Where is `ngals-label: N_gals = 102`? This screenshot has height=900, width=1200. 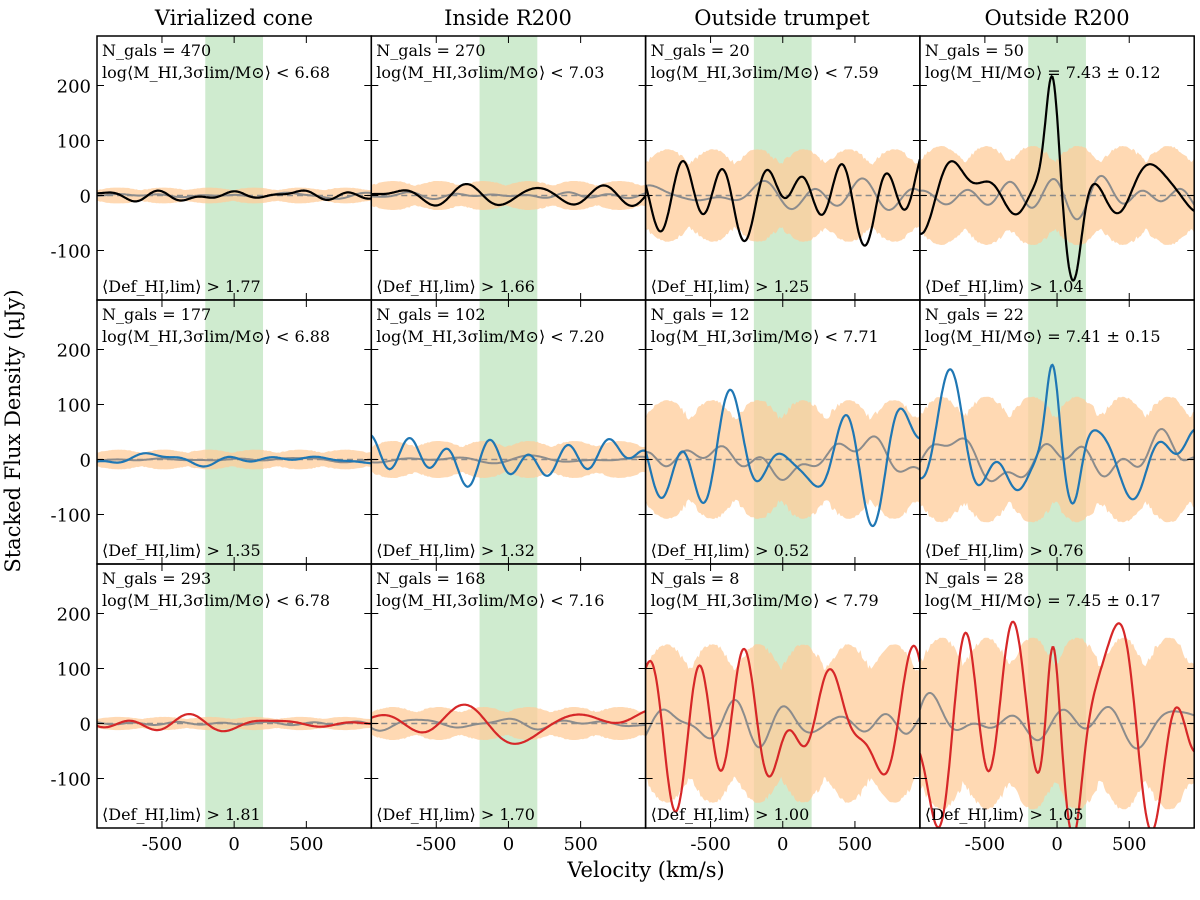 ngals-label: N_gals = 102 is located at coordinates (430, 314).